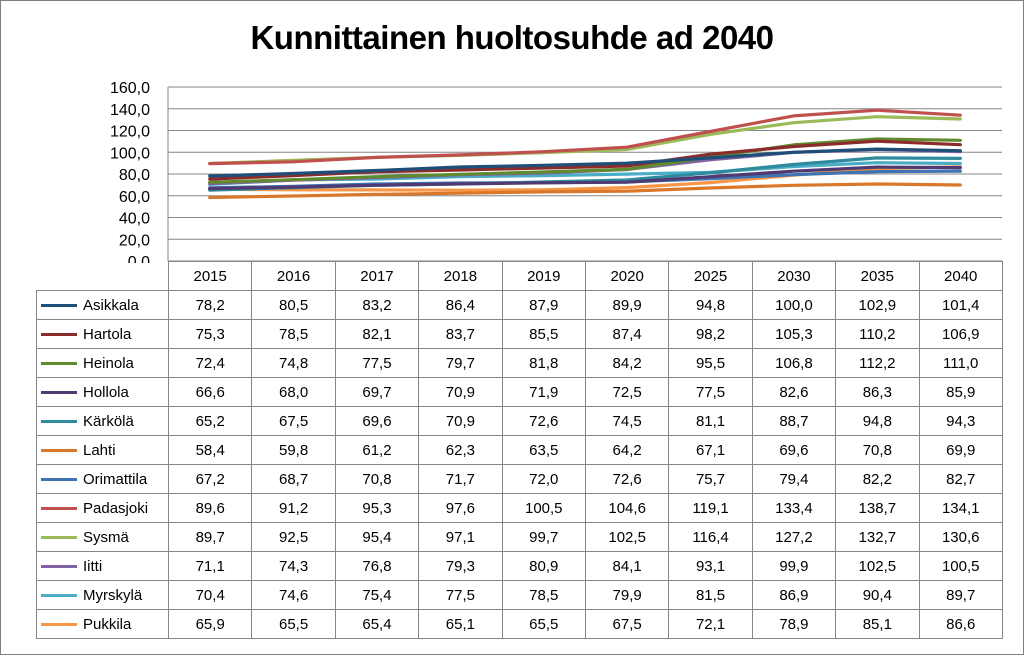 The image size is (1024, 655). Describe the element at coordinates (102, 566) in the screenshot. I see `legend-entry: Iitti` at that location.